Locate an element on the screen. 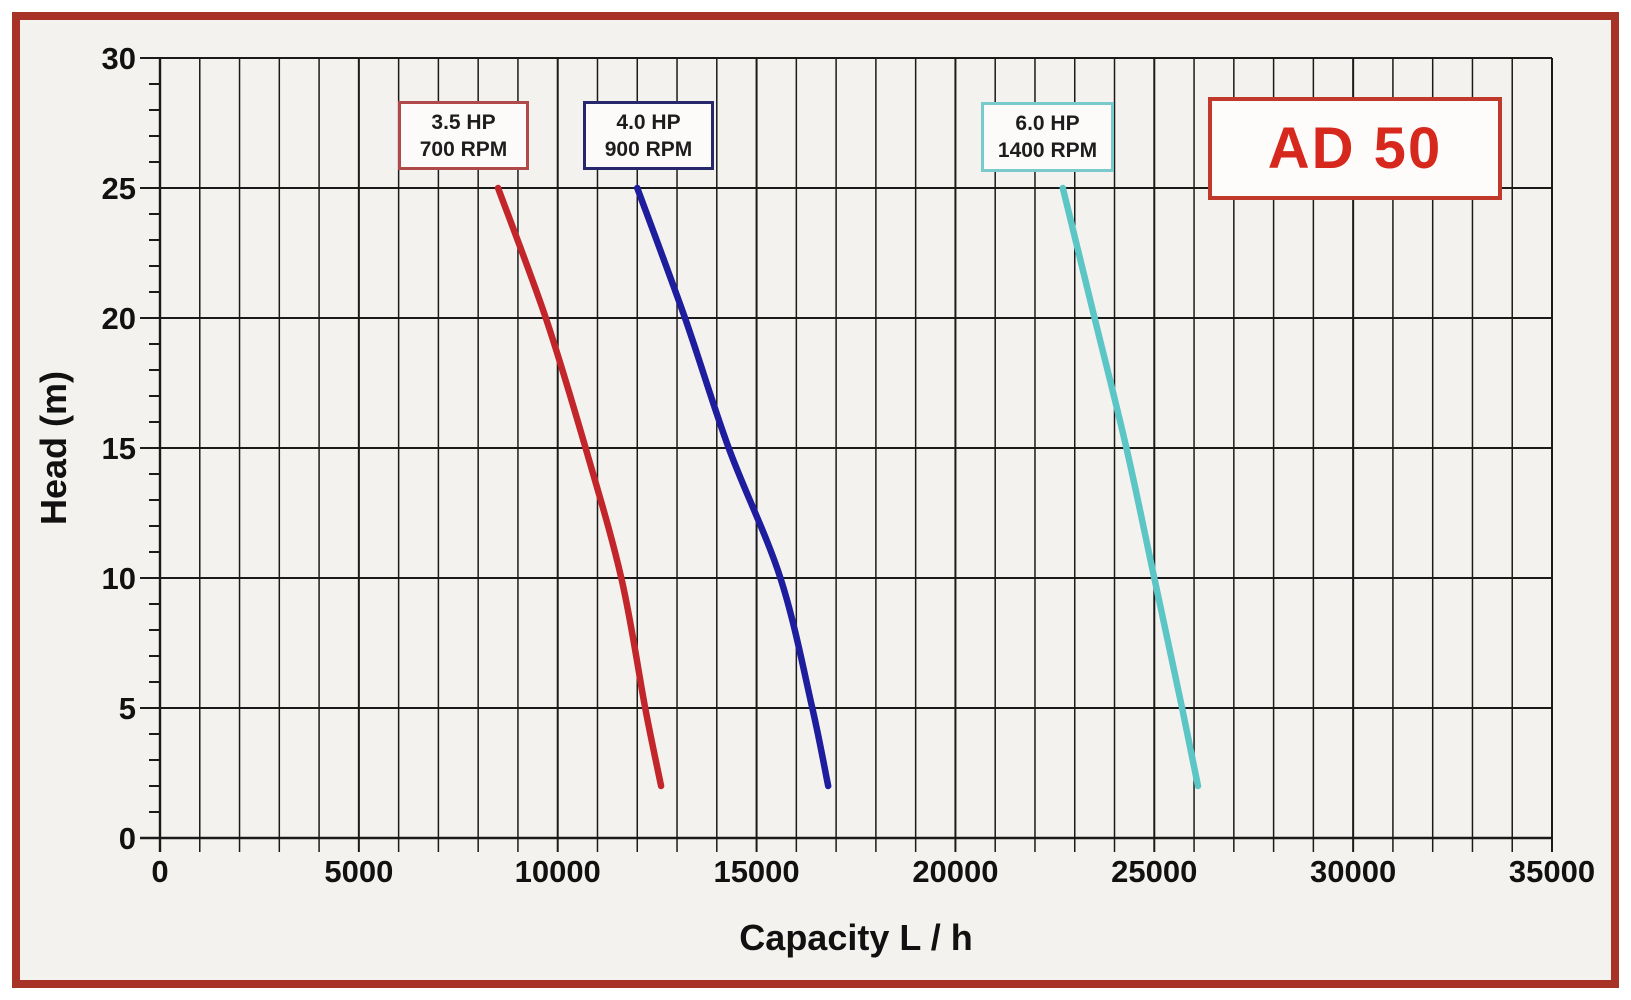 The width and height of the screenshot is (1631, 1000). series-label-box-6-0hp: 6.0 HP 1400 RPM is located at coordinates (1047, 137).